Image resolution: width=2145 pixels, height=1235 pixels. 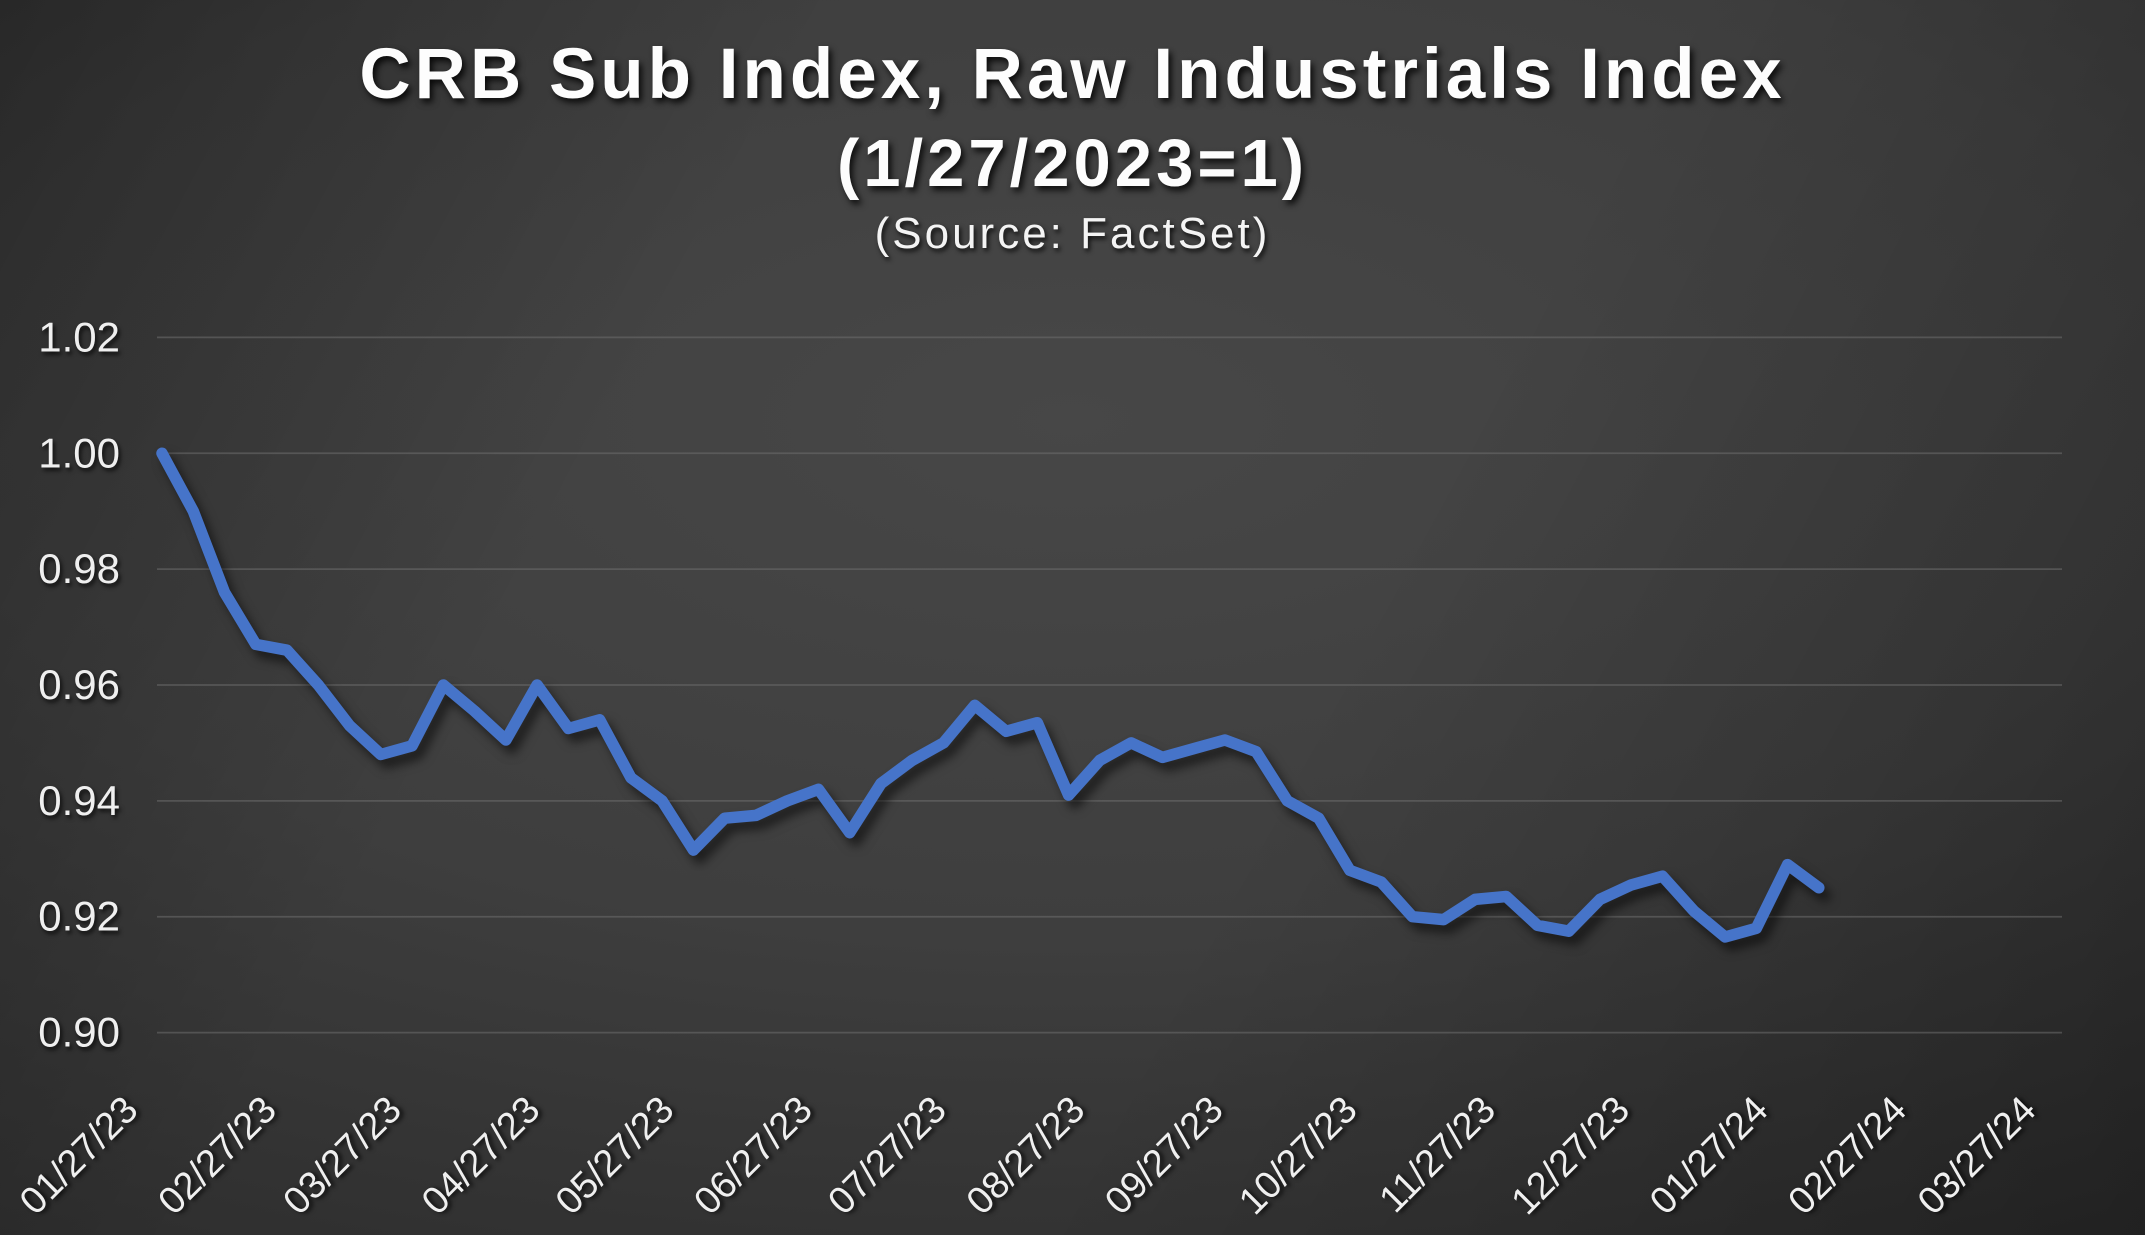 What do you see at coordinates (1298, 1156) in the screenshot?
I see `x-tick-label: 10/27/23` at bounding box center [1298, 1156].